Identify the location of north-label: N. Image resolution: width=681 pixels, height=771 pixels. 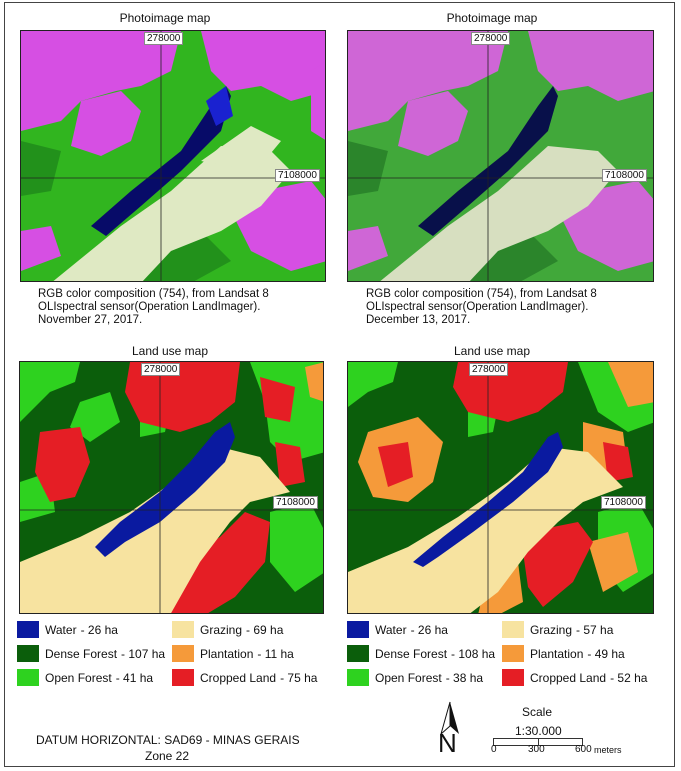
(447, 743).